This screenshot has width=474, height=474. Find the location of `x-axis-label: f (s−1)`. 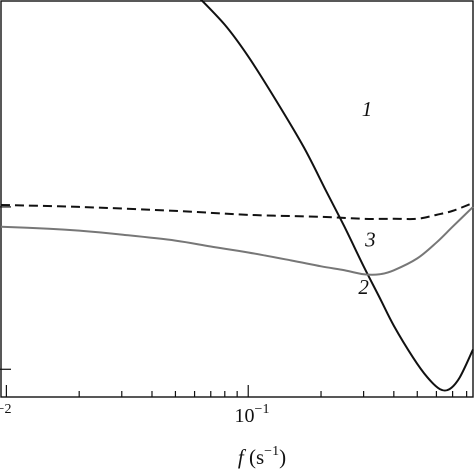

x-axis-label: f (s−1) is located at coordinates (262, 456).